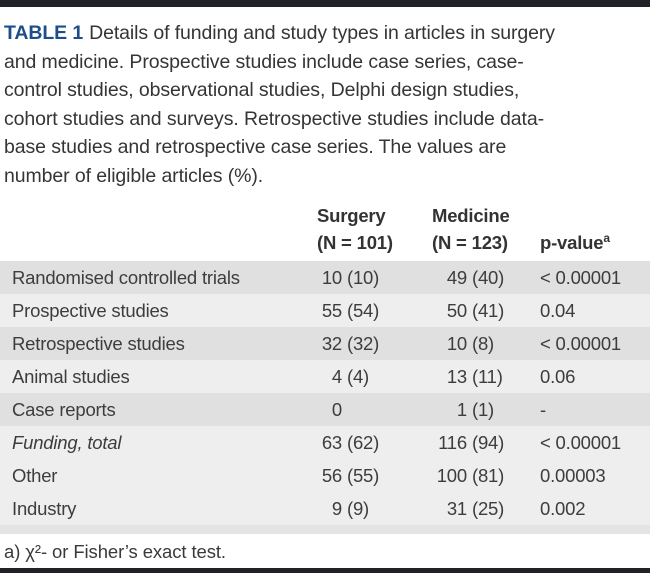 The width and height of the screenshot is (650, 577). What do you see at coordinates (558, 310) in the screenshot?
I see `p-value: 0.04` at bounding box center [558, 310].